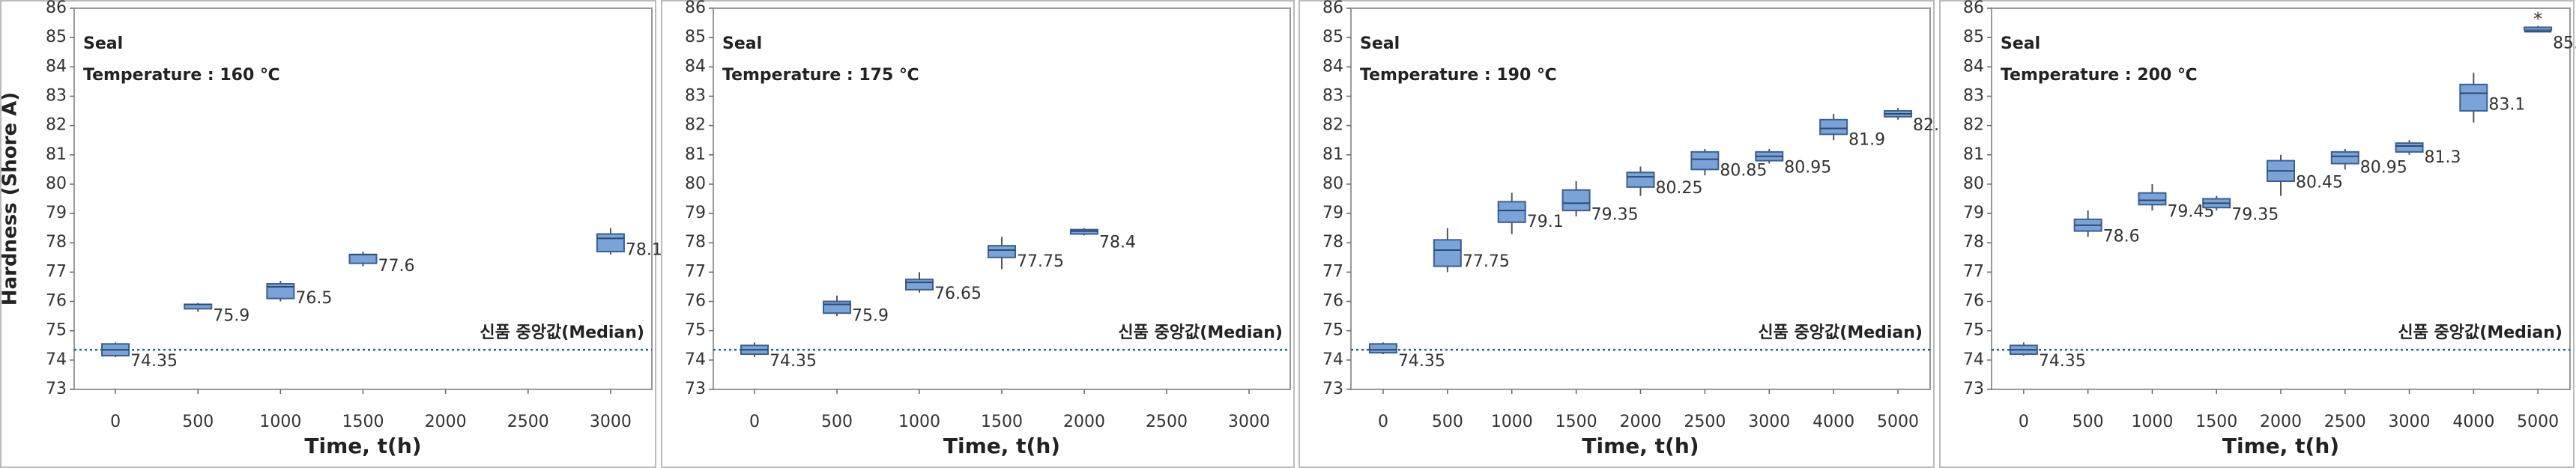 The width and height of the screenshot is (2576, 468). I want to click on value-label: 76.5, so click(313, 298).